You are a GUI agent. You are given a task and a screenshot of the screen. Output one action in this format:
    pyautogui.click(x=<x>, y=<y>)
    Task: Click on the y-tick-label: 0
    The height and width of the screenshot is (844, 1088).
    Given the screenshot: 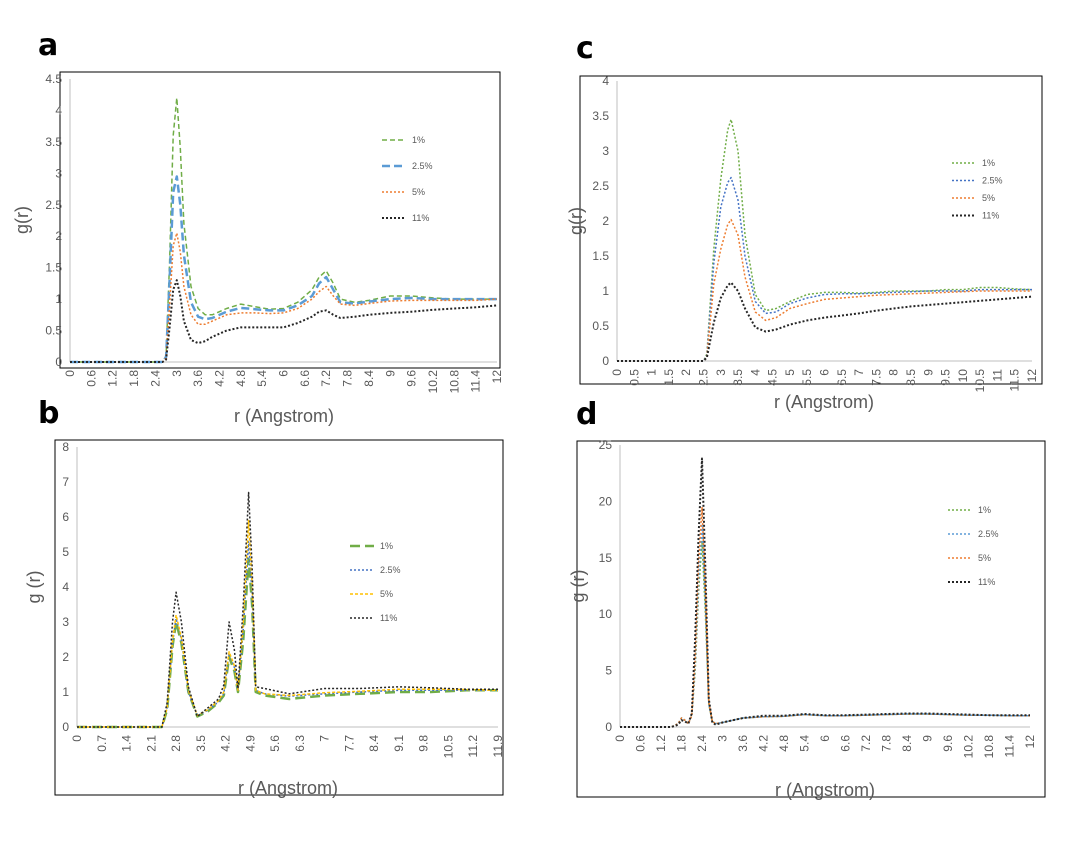 What is the action you would take?
    pyautogui.click(x=58, y=362)
    